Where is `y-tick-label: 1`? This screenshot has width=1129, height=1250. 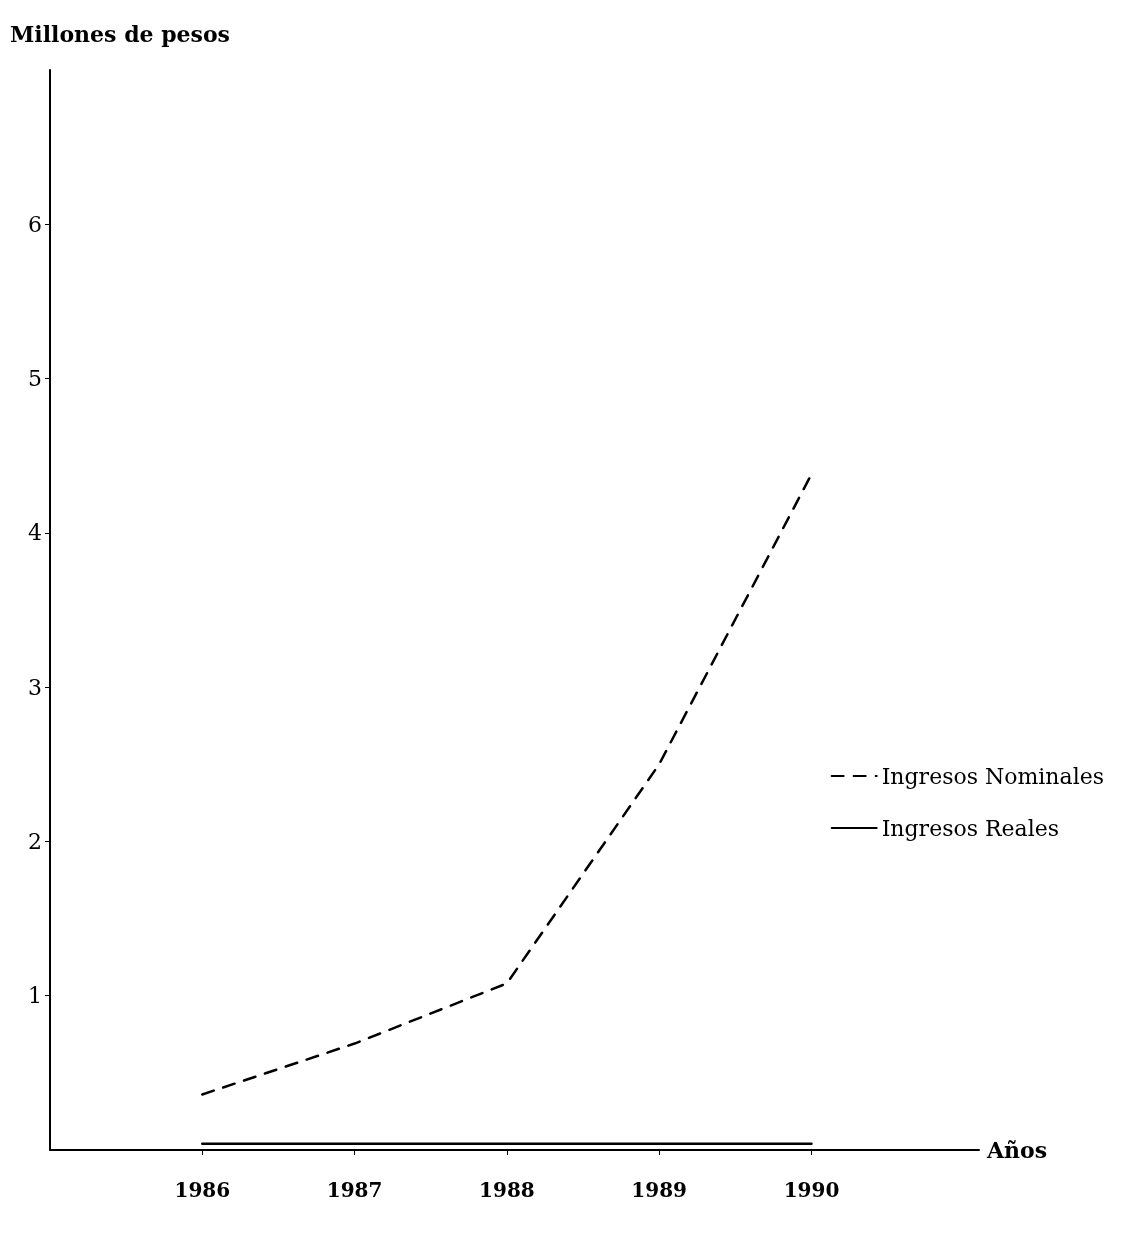 y-tick-label: 1 is located at coordinates (35, 996).